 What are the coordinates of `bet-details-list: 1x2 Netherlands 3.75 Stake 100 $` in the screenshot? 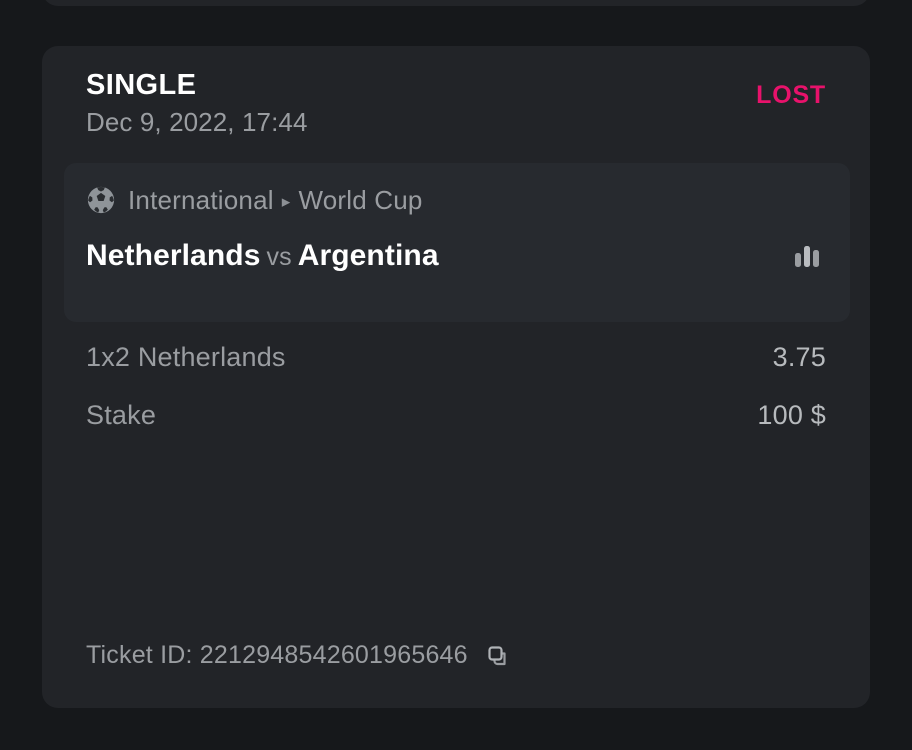 It's located at (456, 400).